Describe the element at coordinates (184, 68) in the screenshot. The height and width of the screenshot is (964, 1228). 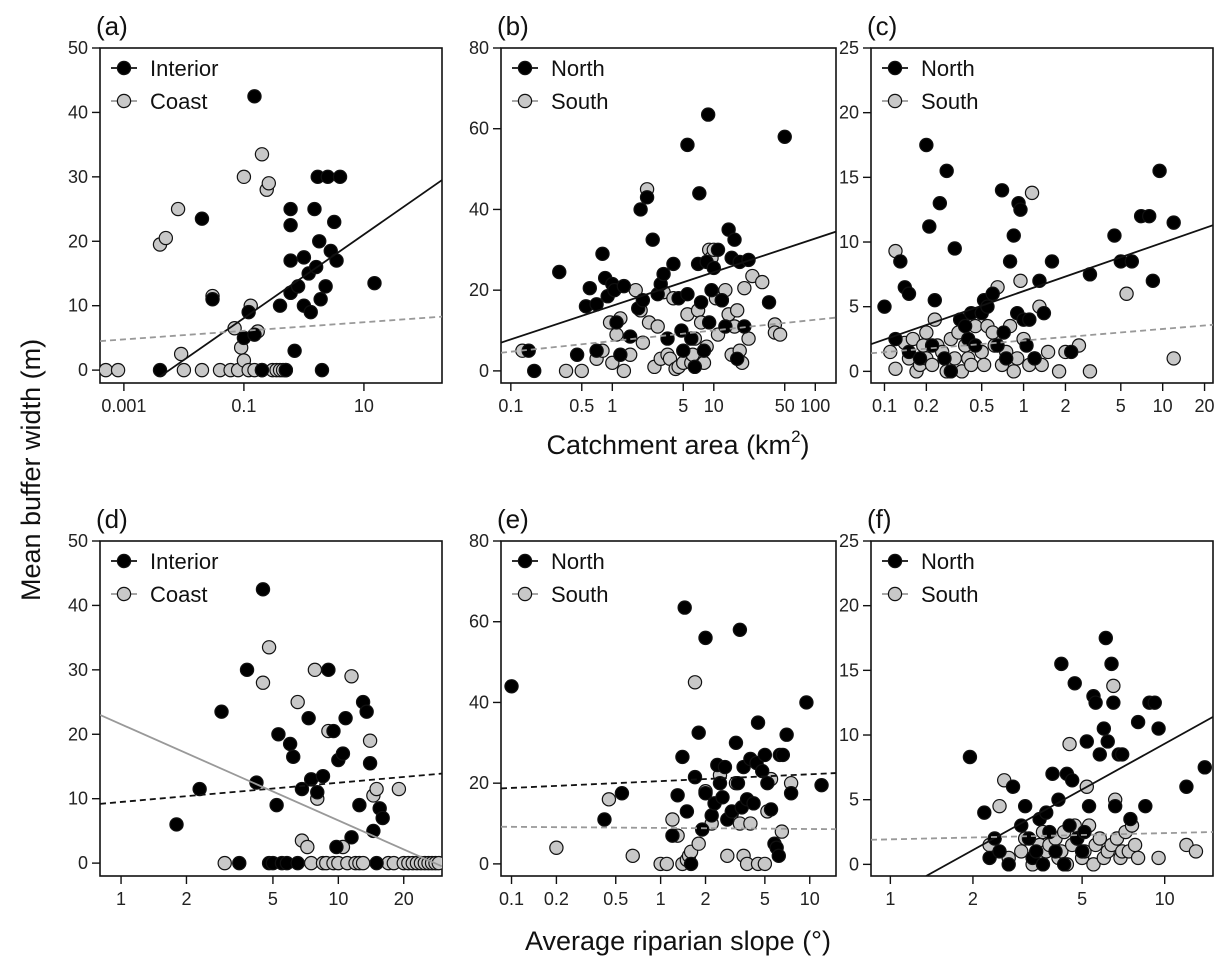
I see `legend-label: Interior` at that location.